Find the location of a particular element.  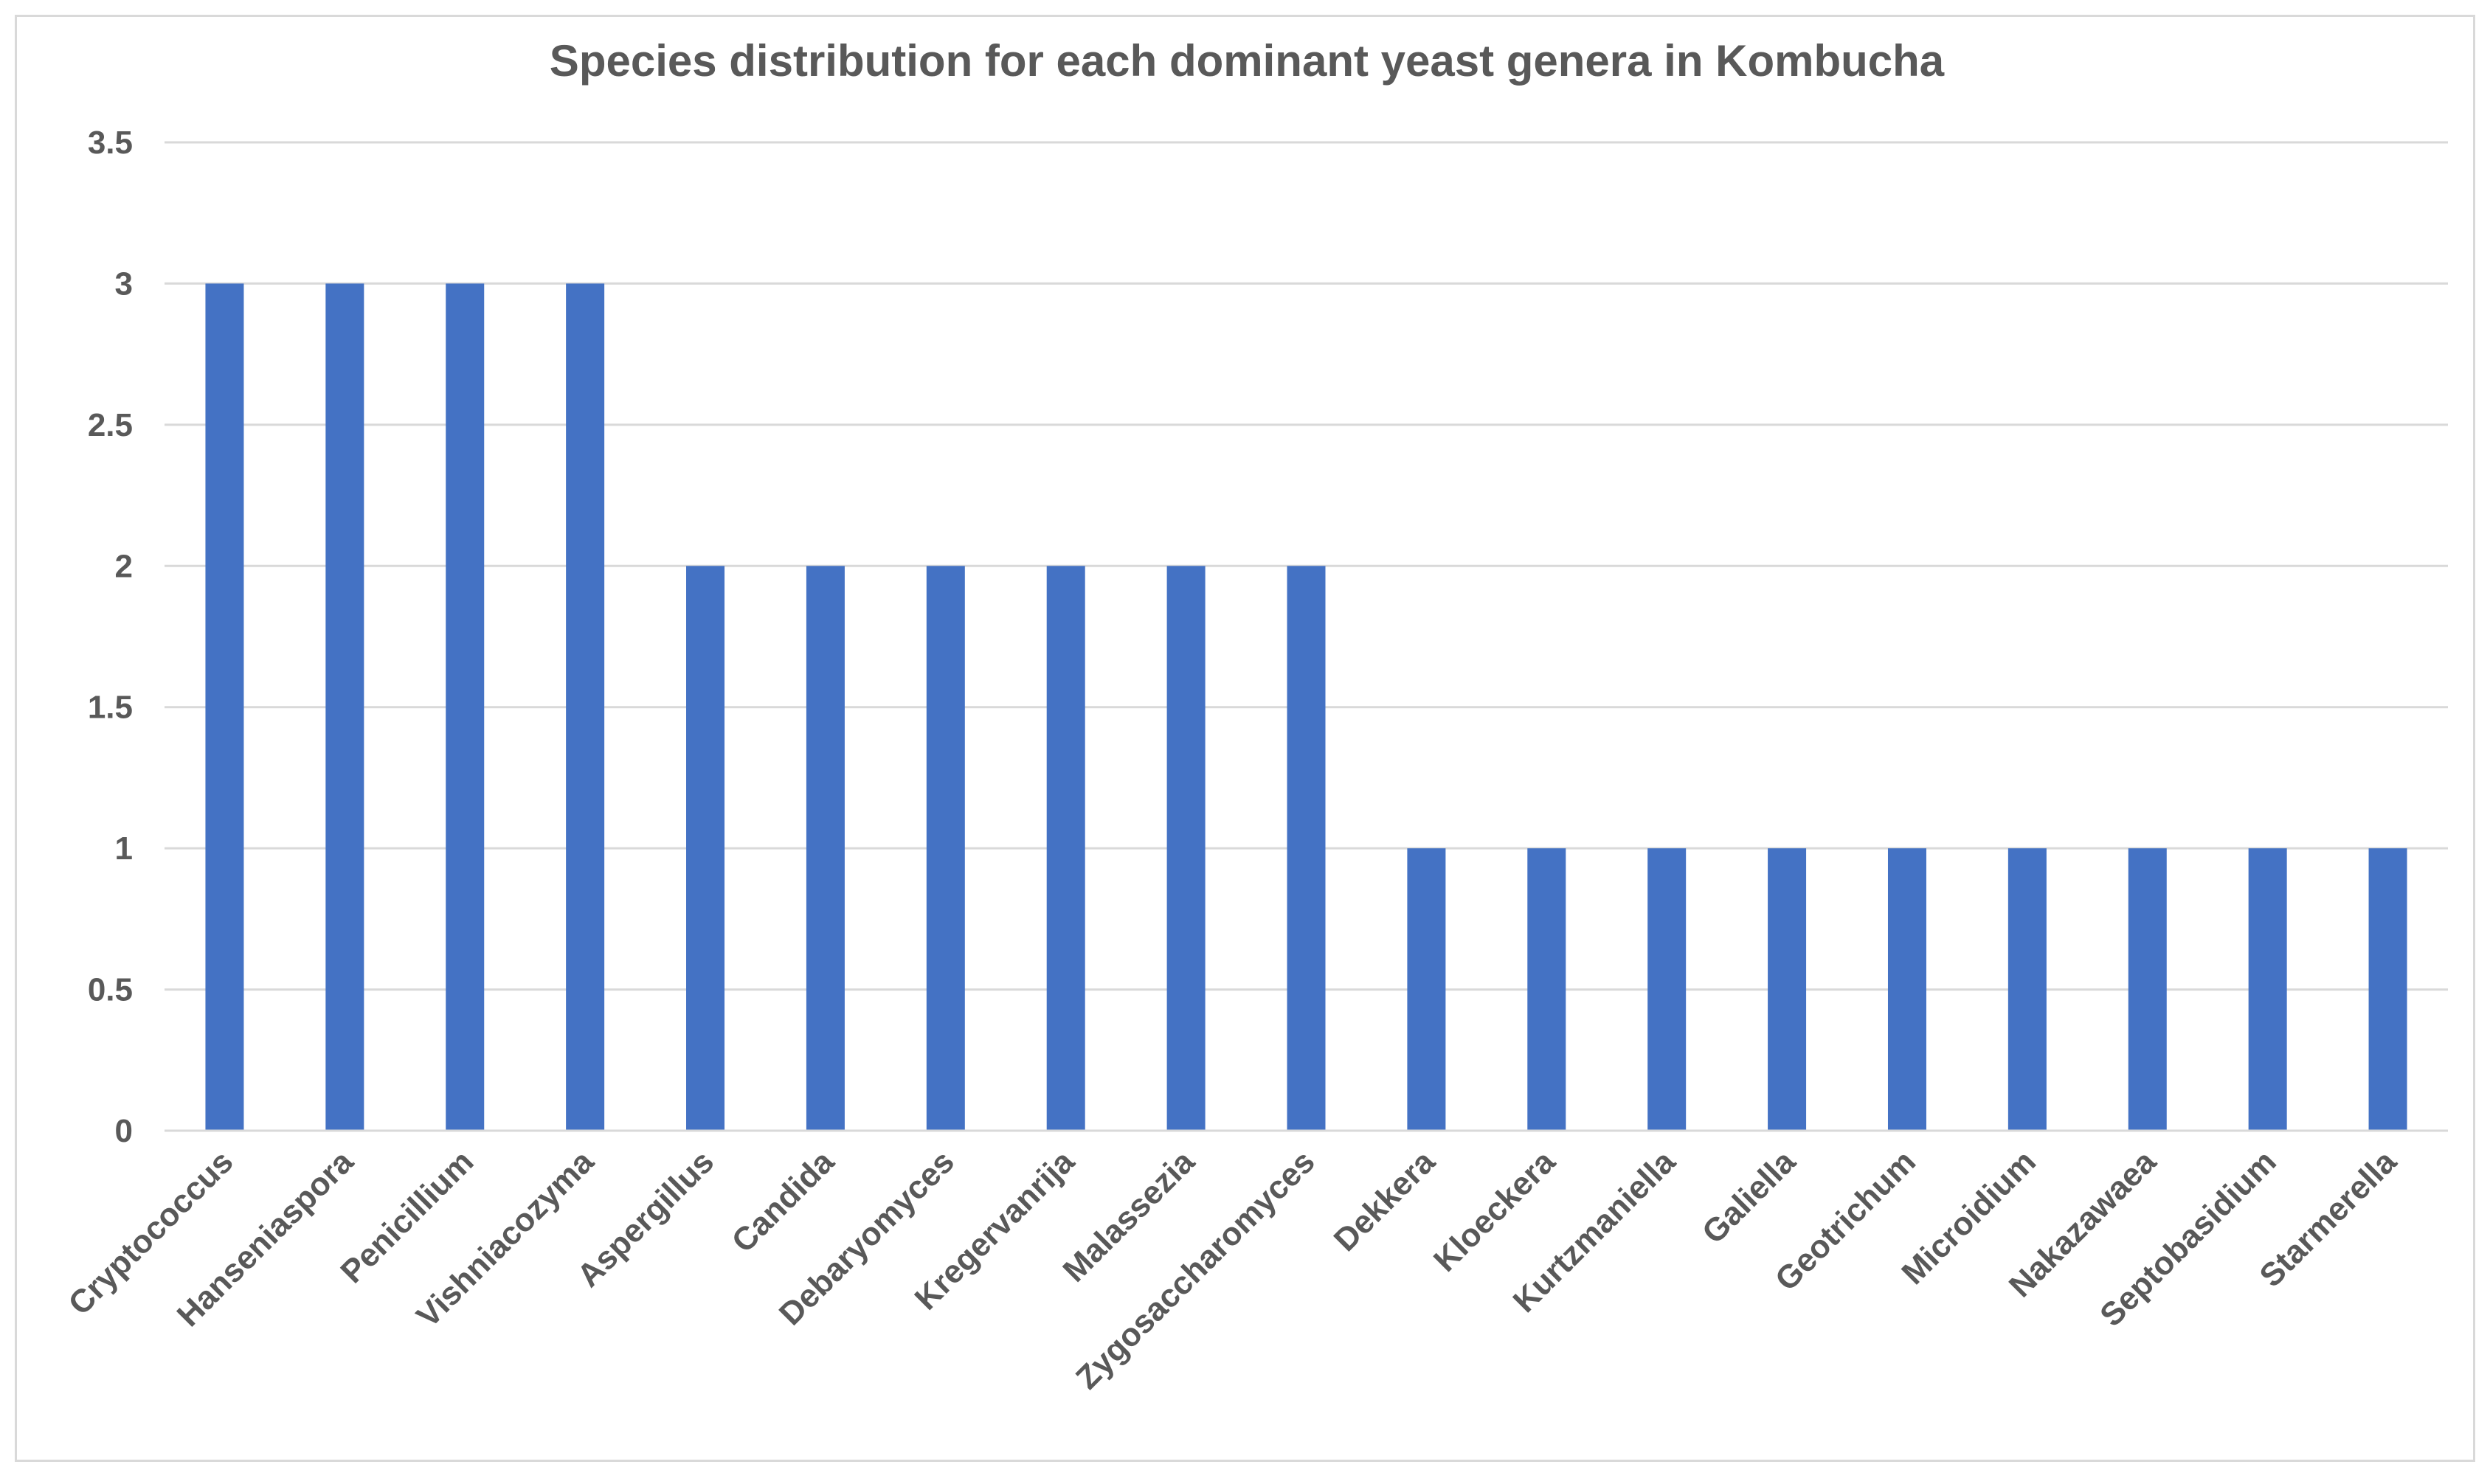

bar-nakazawaea is located at coordinates (2147, 989).